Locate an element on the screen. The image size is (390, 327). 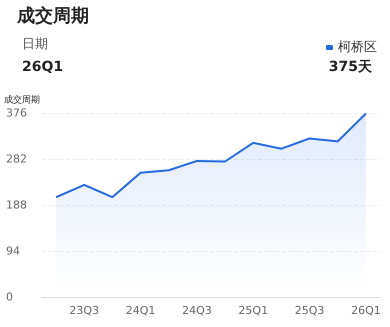
y-tick-label: 94 is located at coordinates (13, 251).